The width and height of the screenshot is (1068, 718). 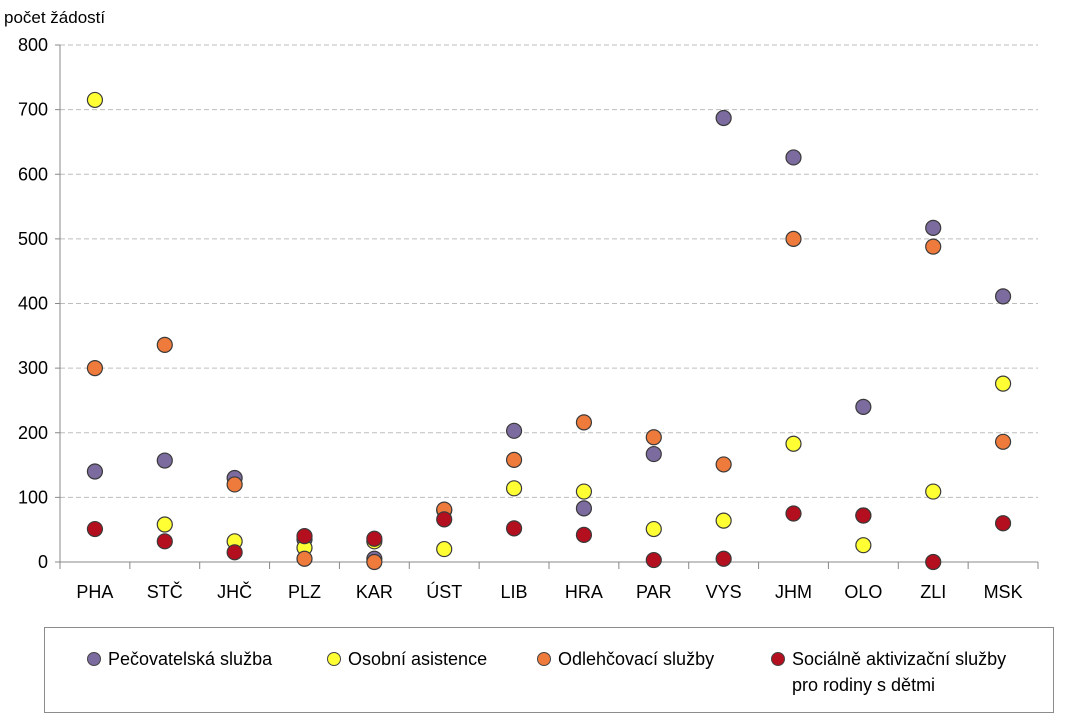 What do you see at coordinates (514, 488) in the screenshot?
I see `point-series1-LIB` at bounding box center [514, 488].